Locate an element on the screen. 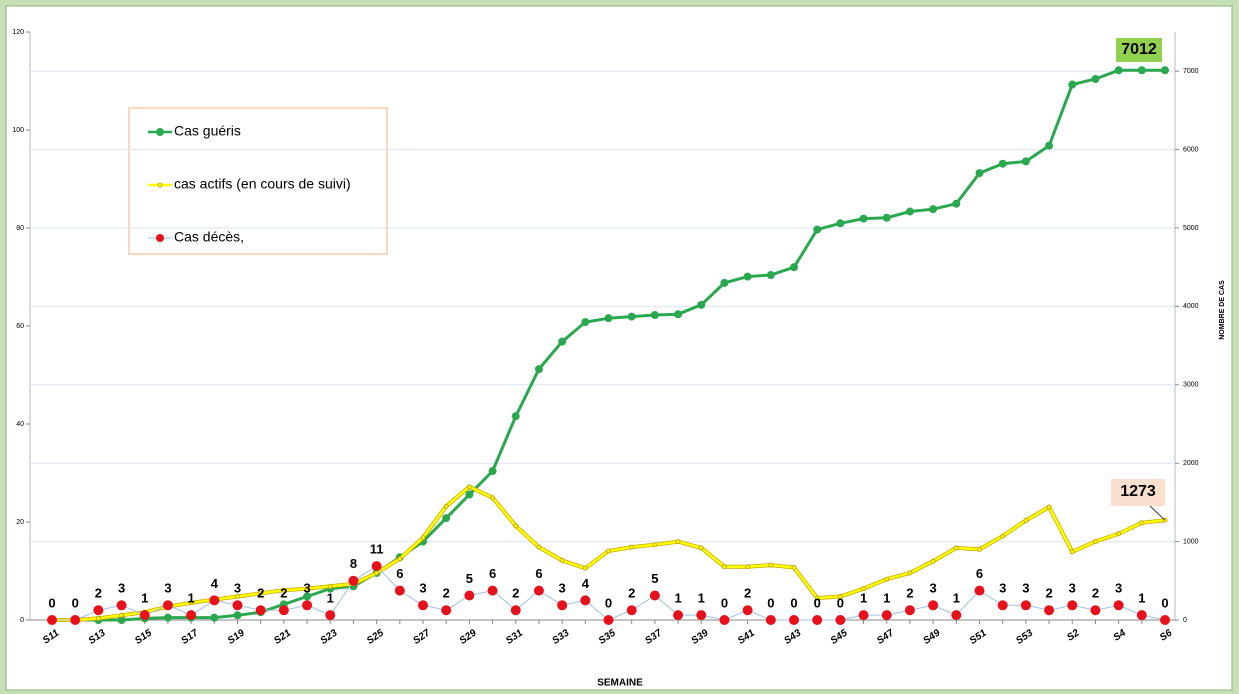  legend-label: Cas décès, is located at coordinates (209, 237).